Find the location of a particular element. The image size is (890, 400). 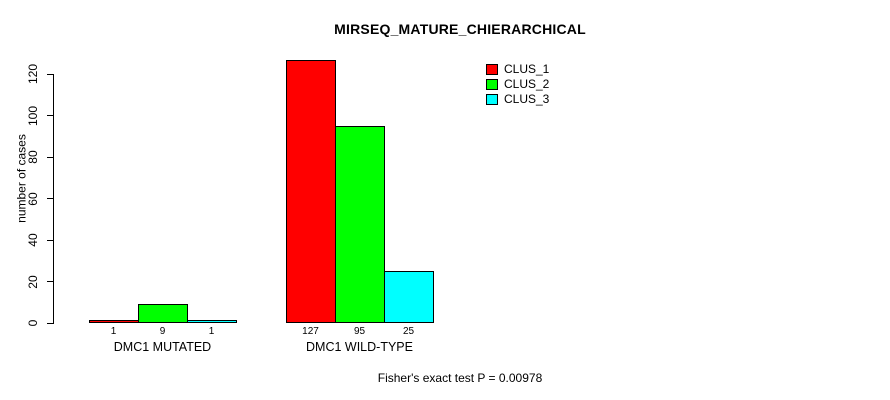

bar-value-label: 25 is located at coordinates (408, 331).